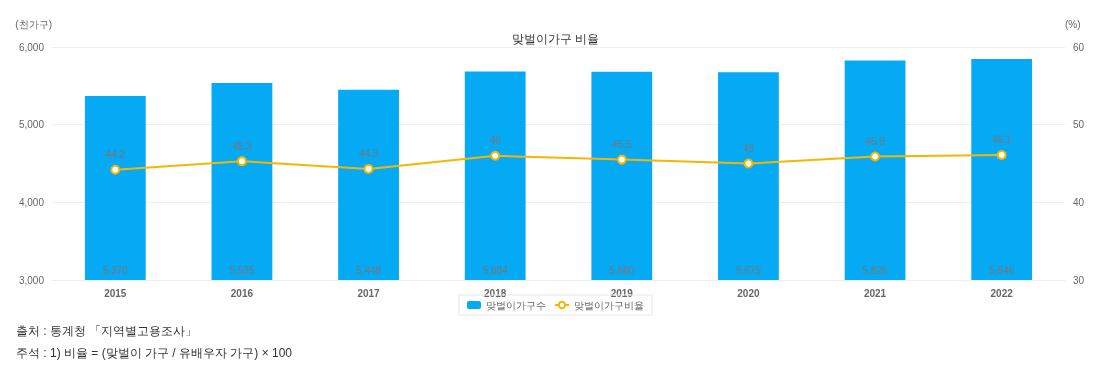 This screenshot has width=1111, height=375. What do you see at coordinates (242, 293) in the screenshot?
I see `x-tick-label: 2016` at bounding box center [242, 293].